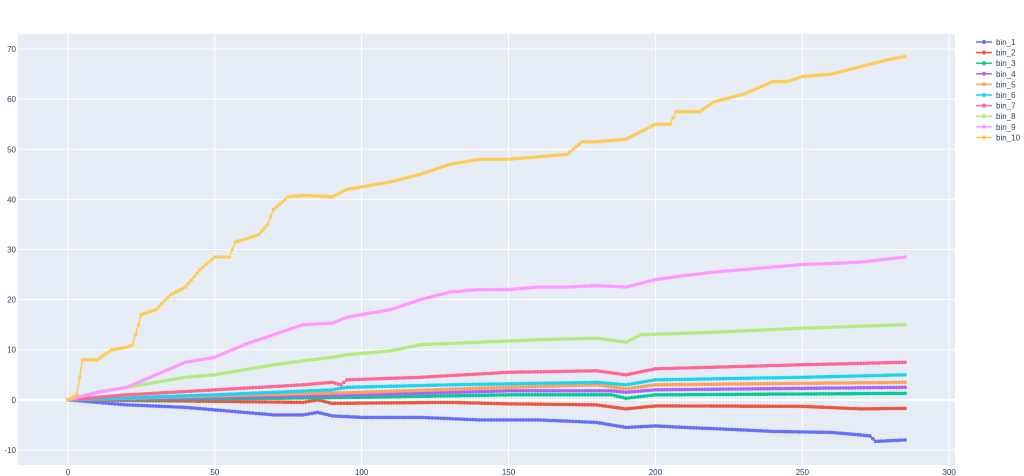  What do you see at coordinates (996, 116) in the screenshot?
I see `legend-item-bin_8: bin_8` at bounding box center [996, 116].